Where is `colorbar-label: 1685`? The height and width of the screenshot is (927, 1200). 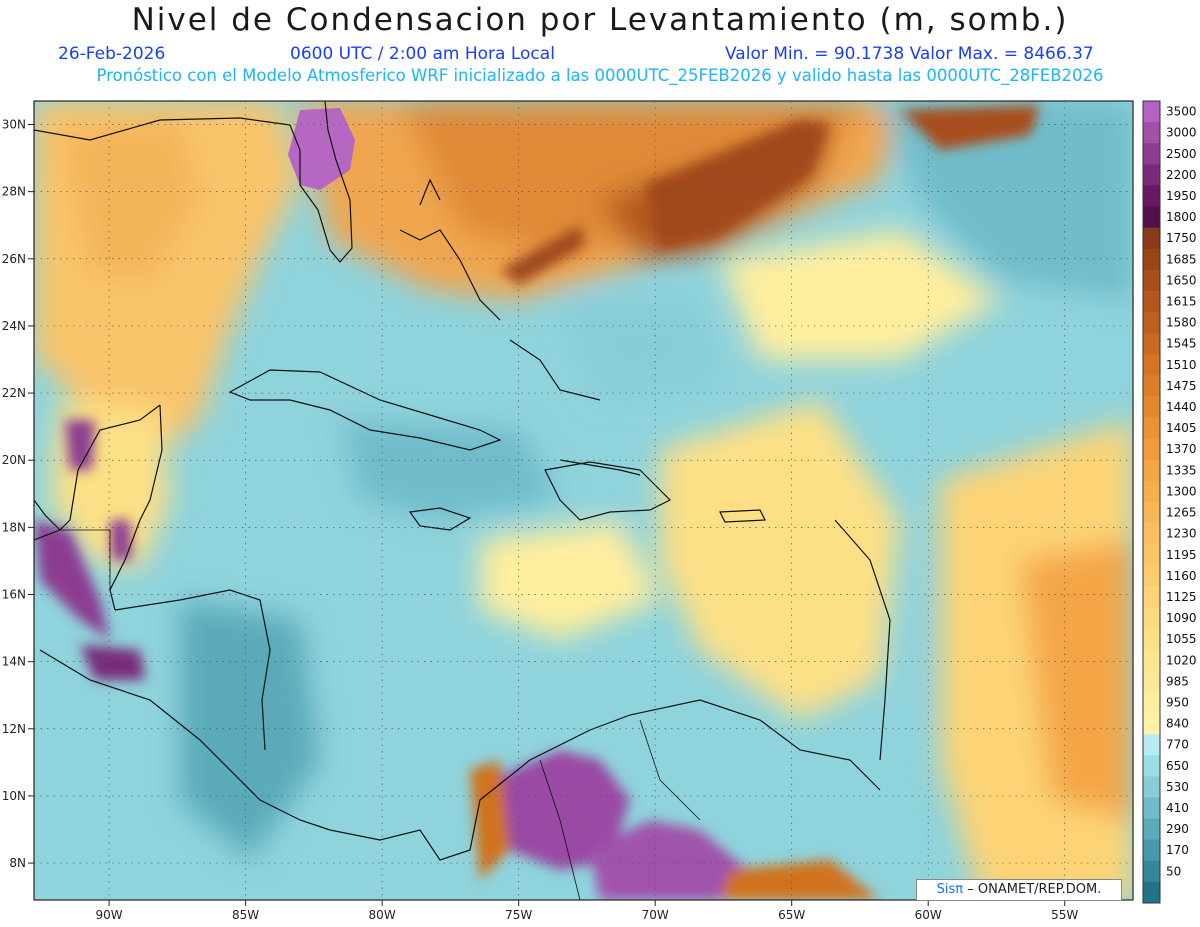
colorbar-label: 1685 is located at coordinates (1181, 259).